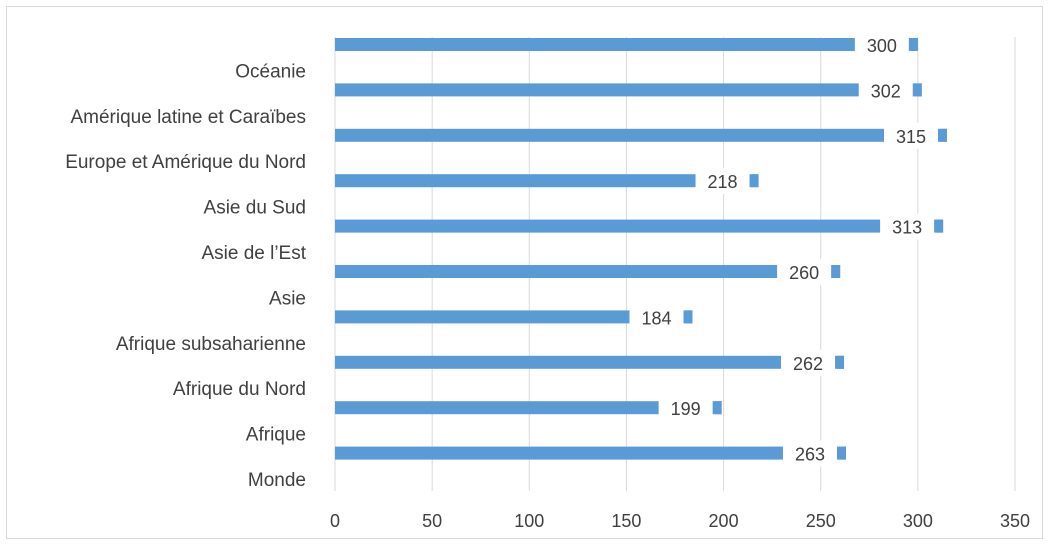  I want to click on category-label: Afrique subsaharienne, so click(211, 344).